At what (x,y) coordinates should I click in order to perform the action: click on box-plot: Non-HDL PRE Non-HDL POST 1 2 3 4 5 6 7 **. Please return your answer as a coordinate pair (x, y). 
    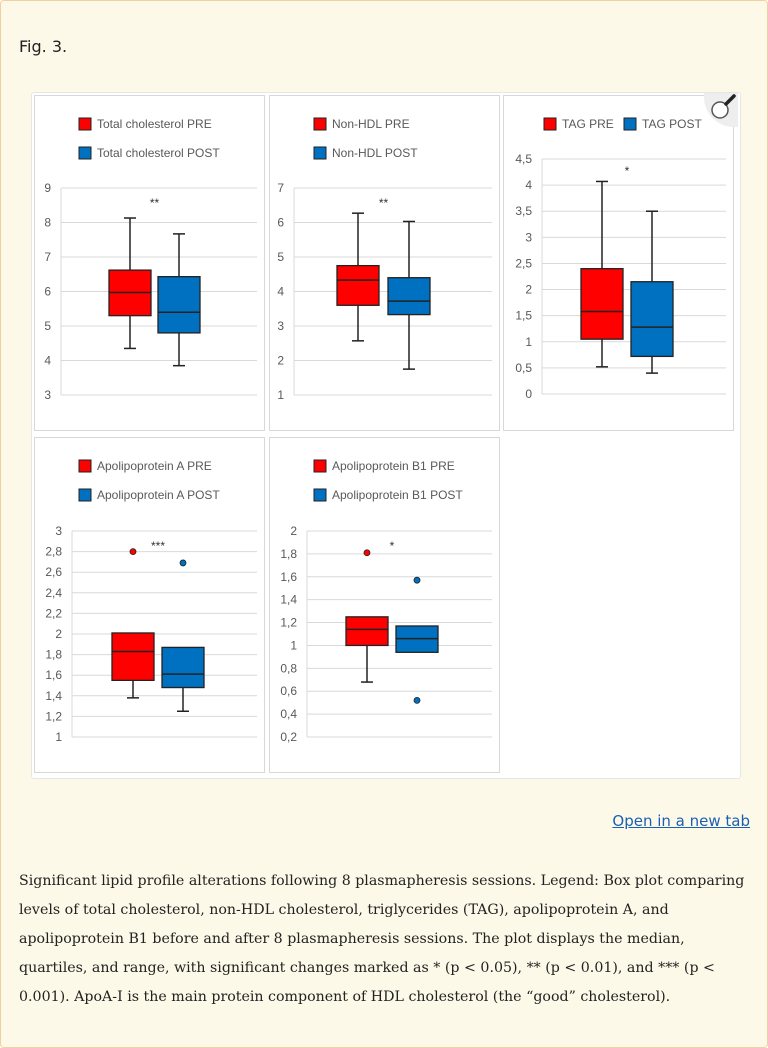
    Looking at the image, I should click on (384, 259).